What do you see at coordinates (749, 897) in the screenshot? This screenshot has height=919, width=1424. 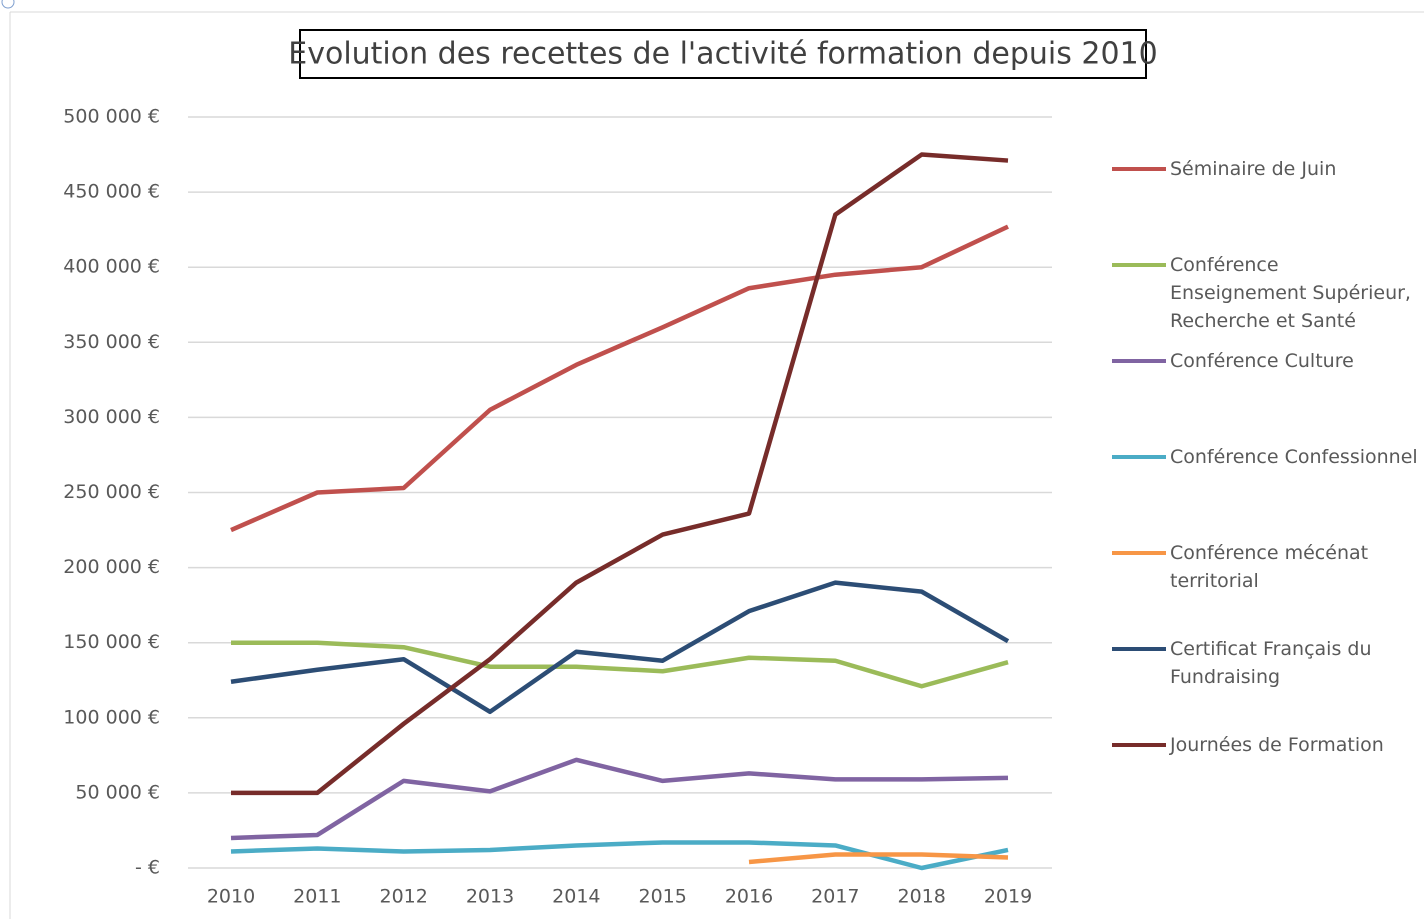 I see `x-tick-label: 2016` at bounding box center [749, 897].